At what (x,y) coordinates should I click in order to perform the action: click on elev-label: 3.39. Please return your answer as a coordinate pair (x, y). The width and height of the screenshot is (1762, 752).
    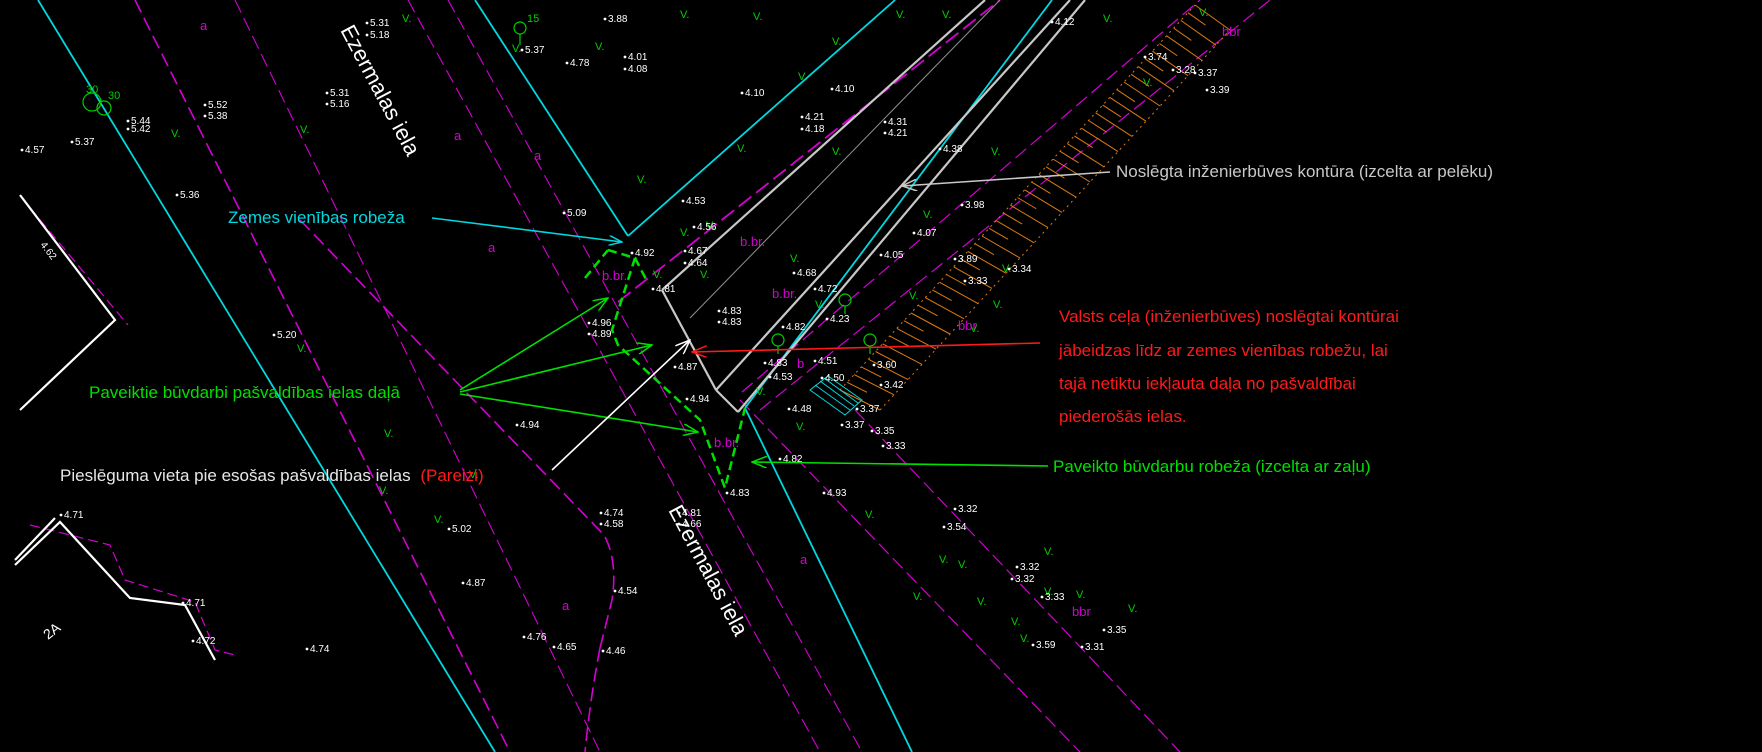
    Looking at the image, I should click on (1220, 90).